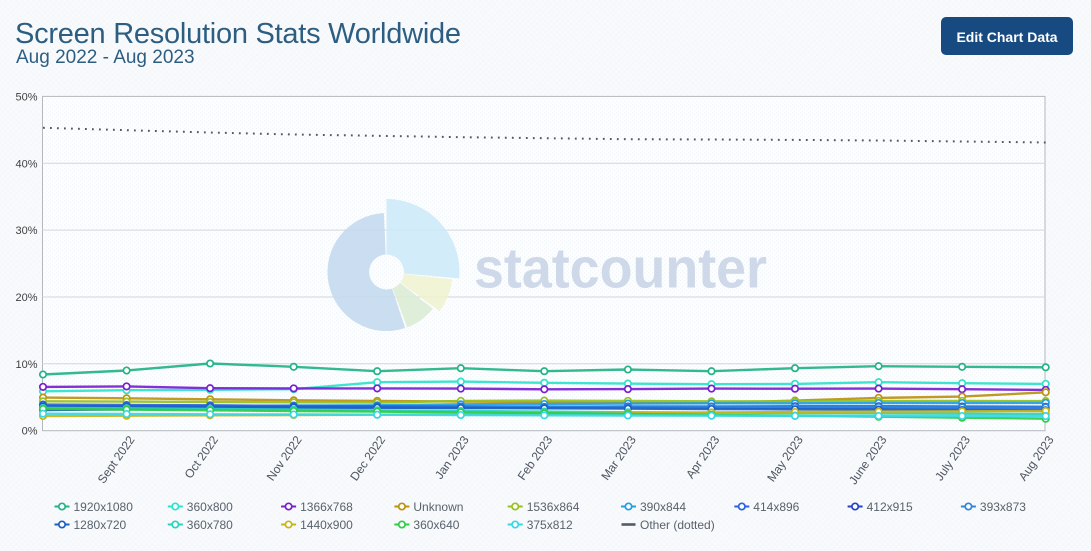  What do you see at coordinates (436, 525) in the screenshot?
I see `svg-text: 360x640` at bounding box center [436, 525].